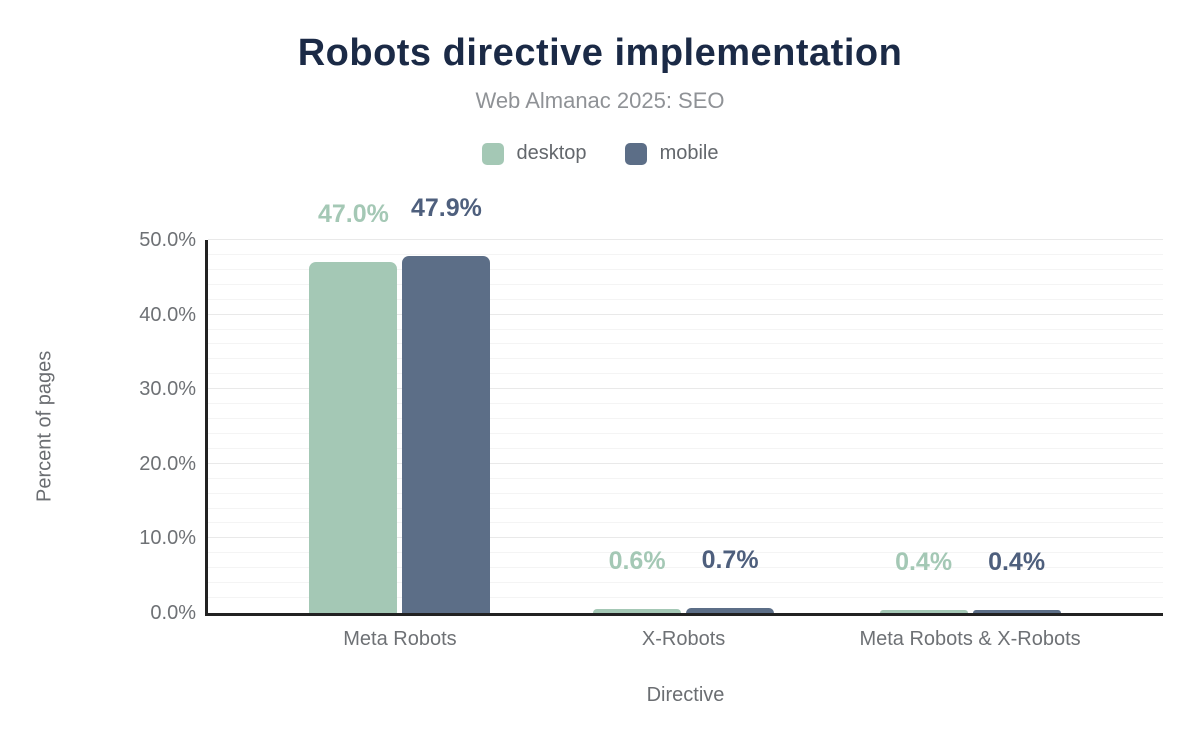 This screenshot has height=742, width=1200. What do you see at coordinates (730, 559) in the screenshot?
I see `value-label-mobile: 0.7%` at bounding box center [730, 559].